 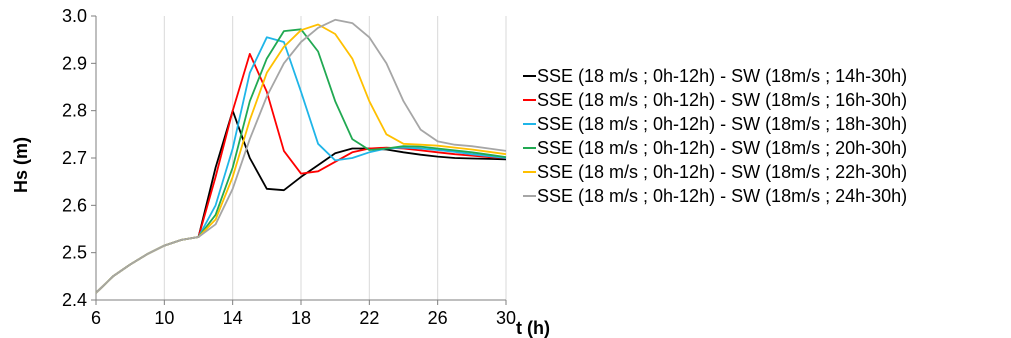 I want to click on y-tick-label-0: 2.4, so click(x=74, y=300).